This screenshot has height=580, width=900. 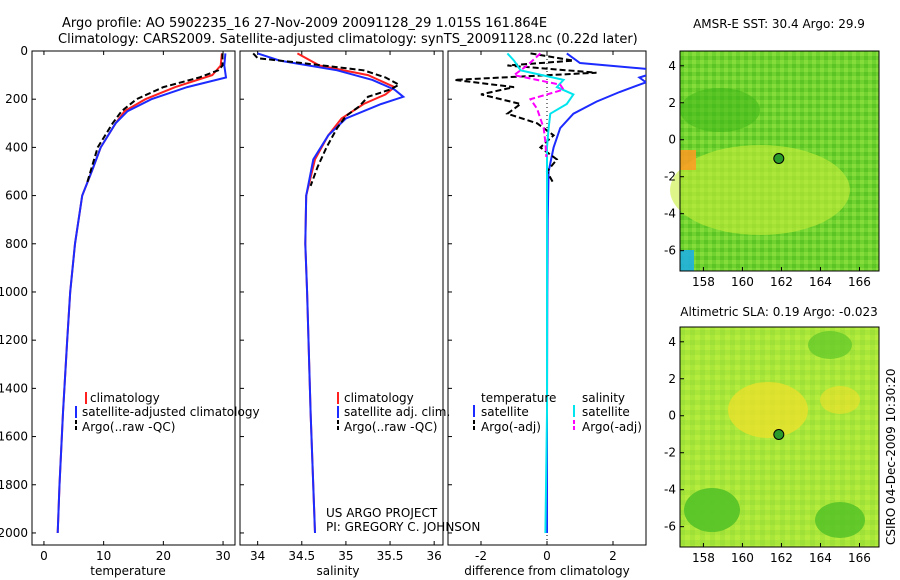 What do you see at coordinates (403, 527) in the screenshot?
I see `pi-credit: PI: GREGORY C. JOHNSON` at bounding box center [403, 527].